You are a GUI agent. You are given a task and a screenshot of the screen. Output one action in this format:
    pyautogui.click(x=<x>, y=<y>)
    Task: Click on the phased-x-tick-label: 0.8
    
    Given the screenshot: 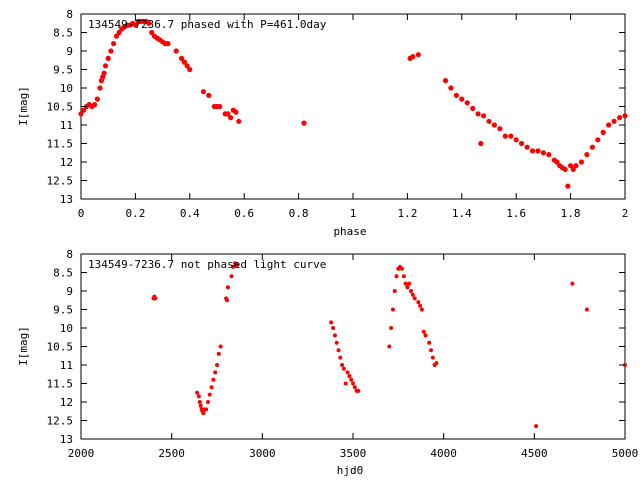 What is the action you would take?
    pyautogui.click(x=299, y=213)
    